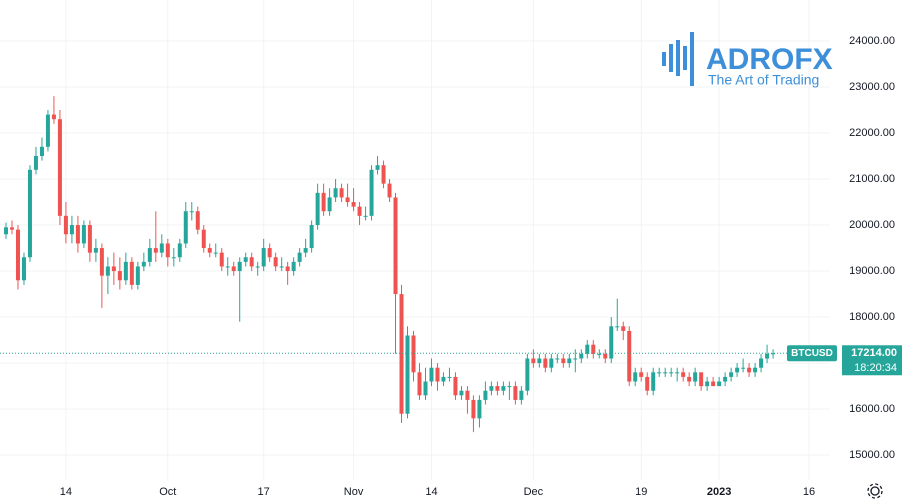  What do you see at coordinates (431, 492) in the screenshot?
I see `x-tick-label: 14` at bounding box center [431, 492].